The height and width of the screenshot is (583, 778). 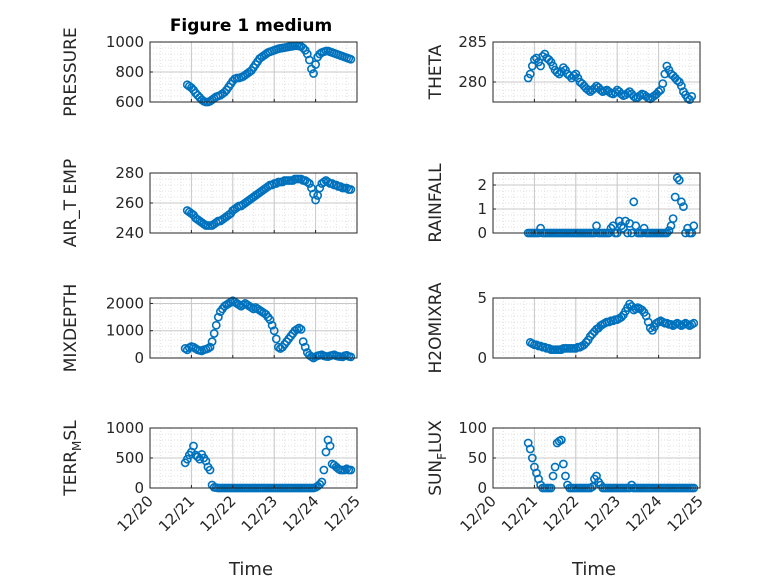 I want to click on x-axis-label-right: Time, so click(x=593, y=569).